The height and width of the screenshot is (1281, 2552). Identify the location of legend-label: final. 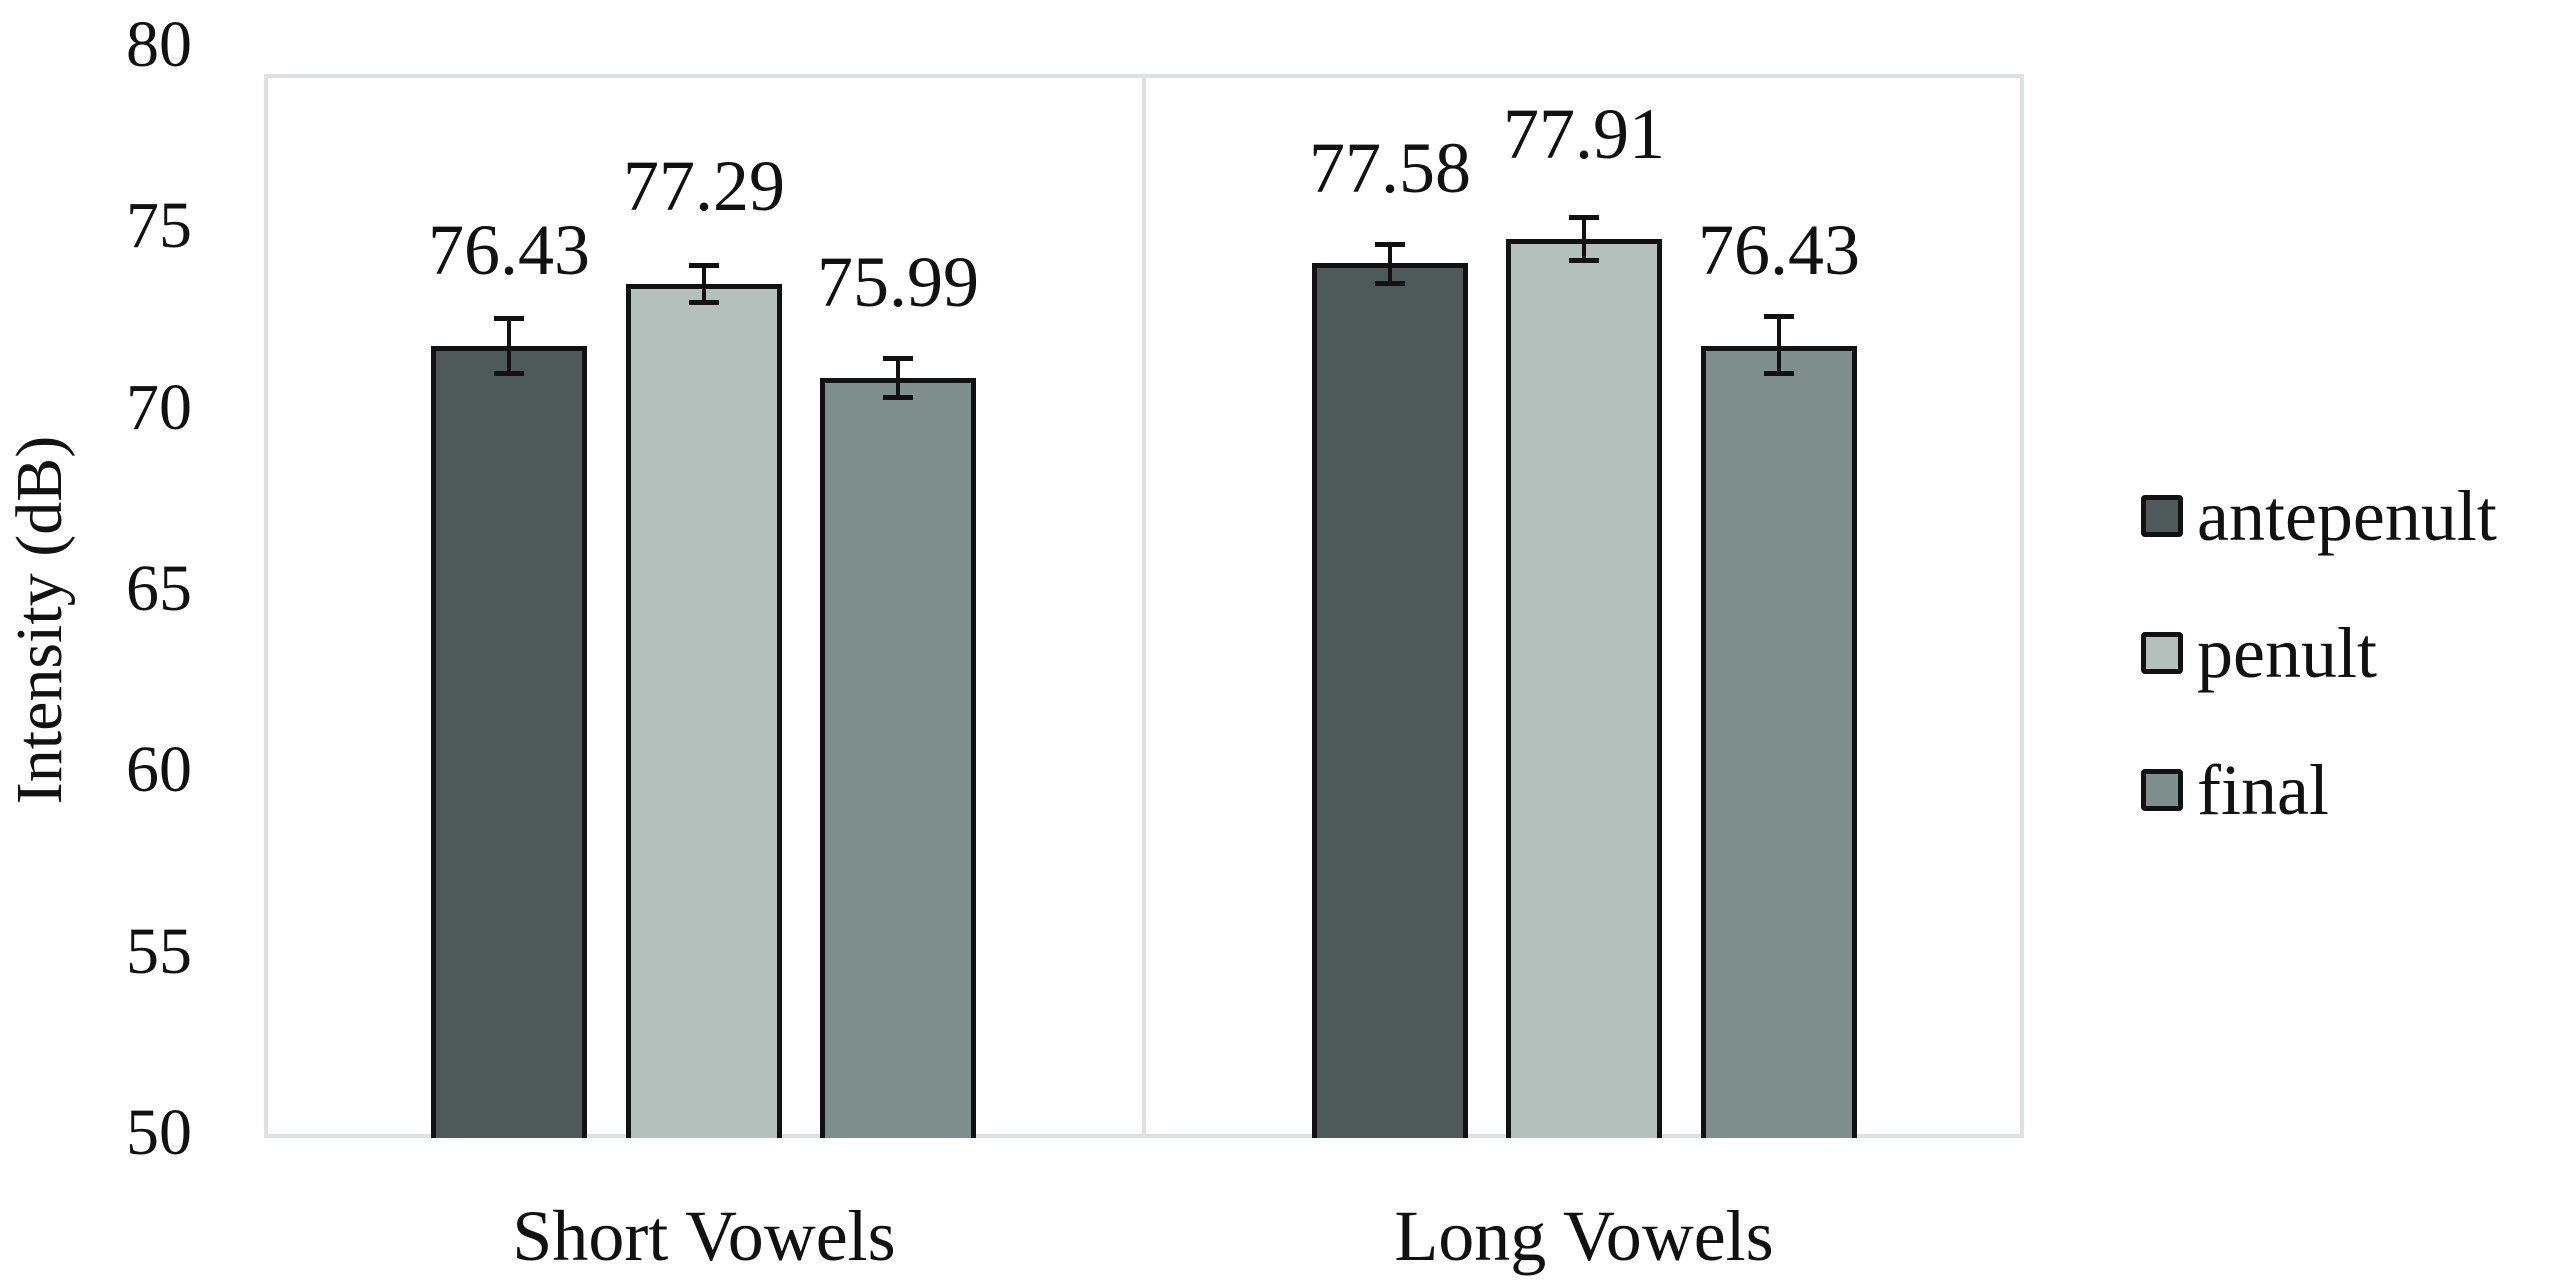
(2263, 790).